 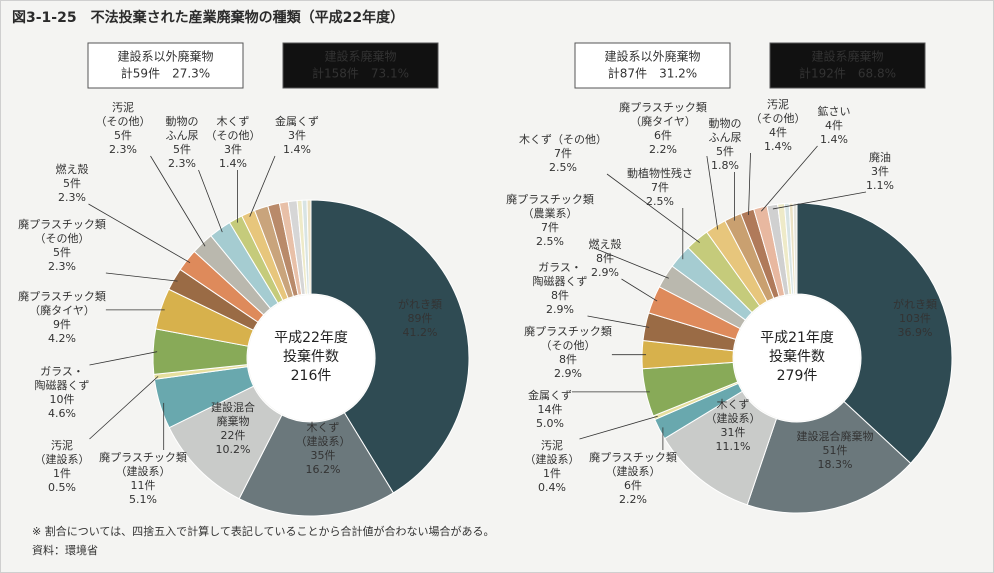 What do you see at coordinates (62, 371) in the screenshot?
I see `label-text: ガラス・` at bounding box center [62, 371].